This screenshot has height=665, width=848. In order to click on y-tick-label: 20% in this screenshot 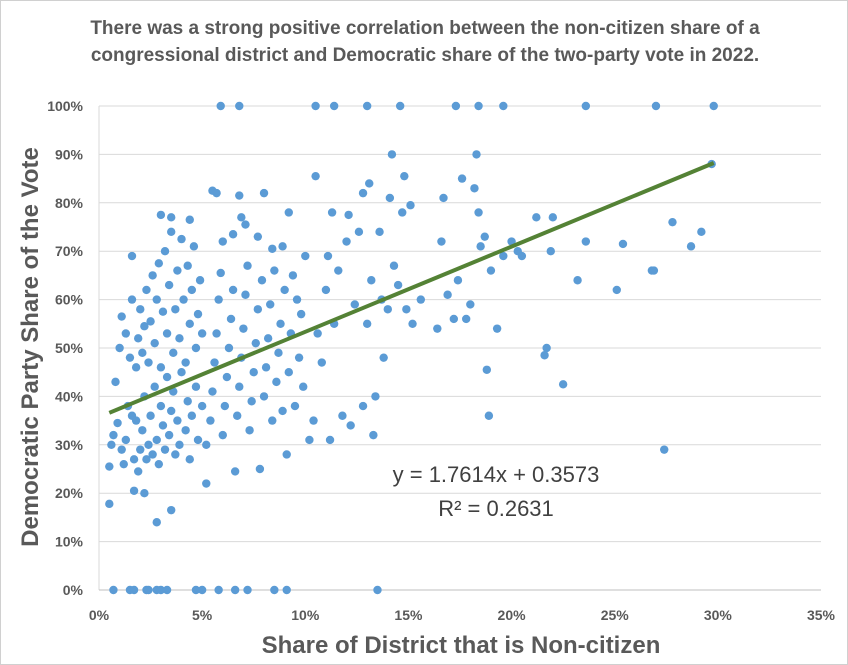, I will do `click(69, 493)`.